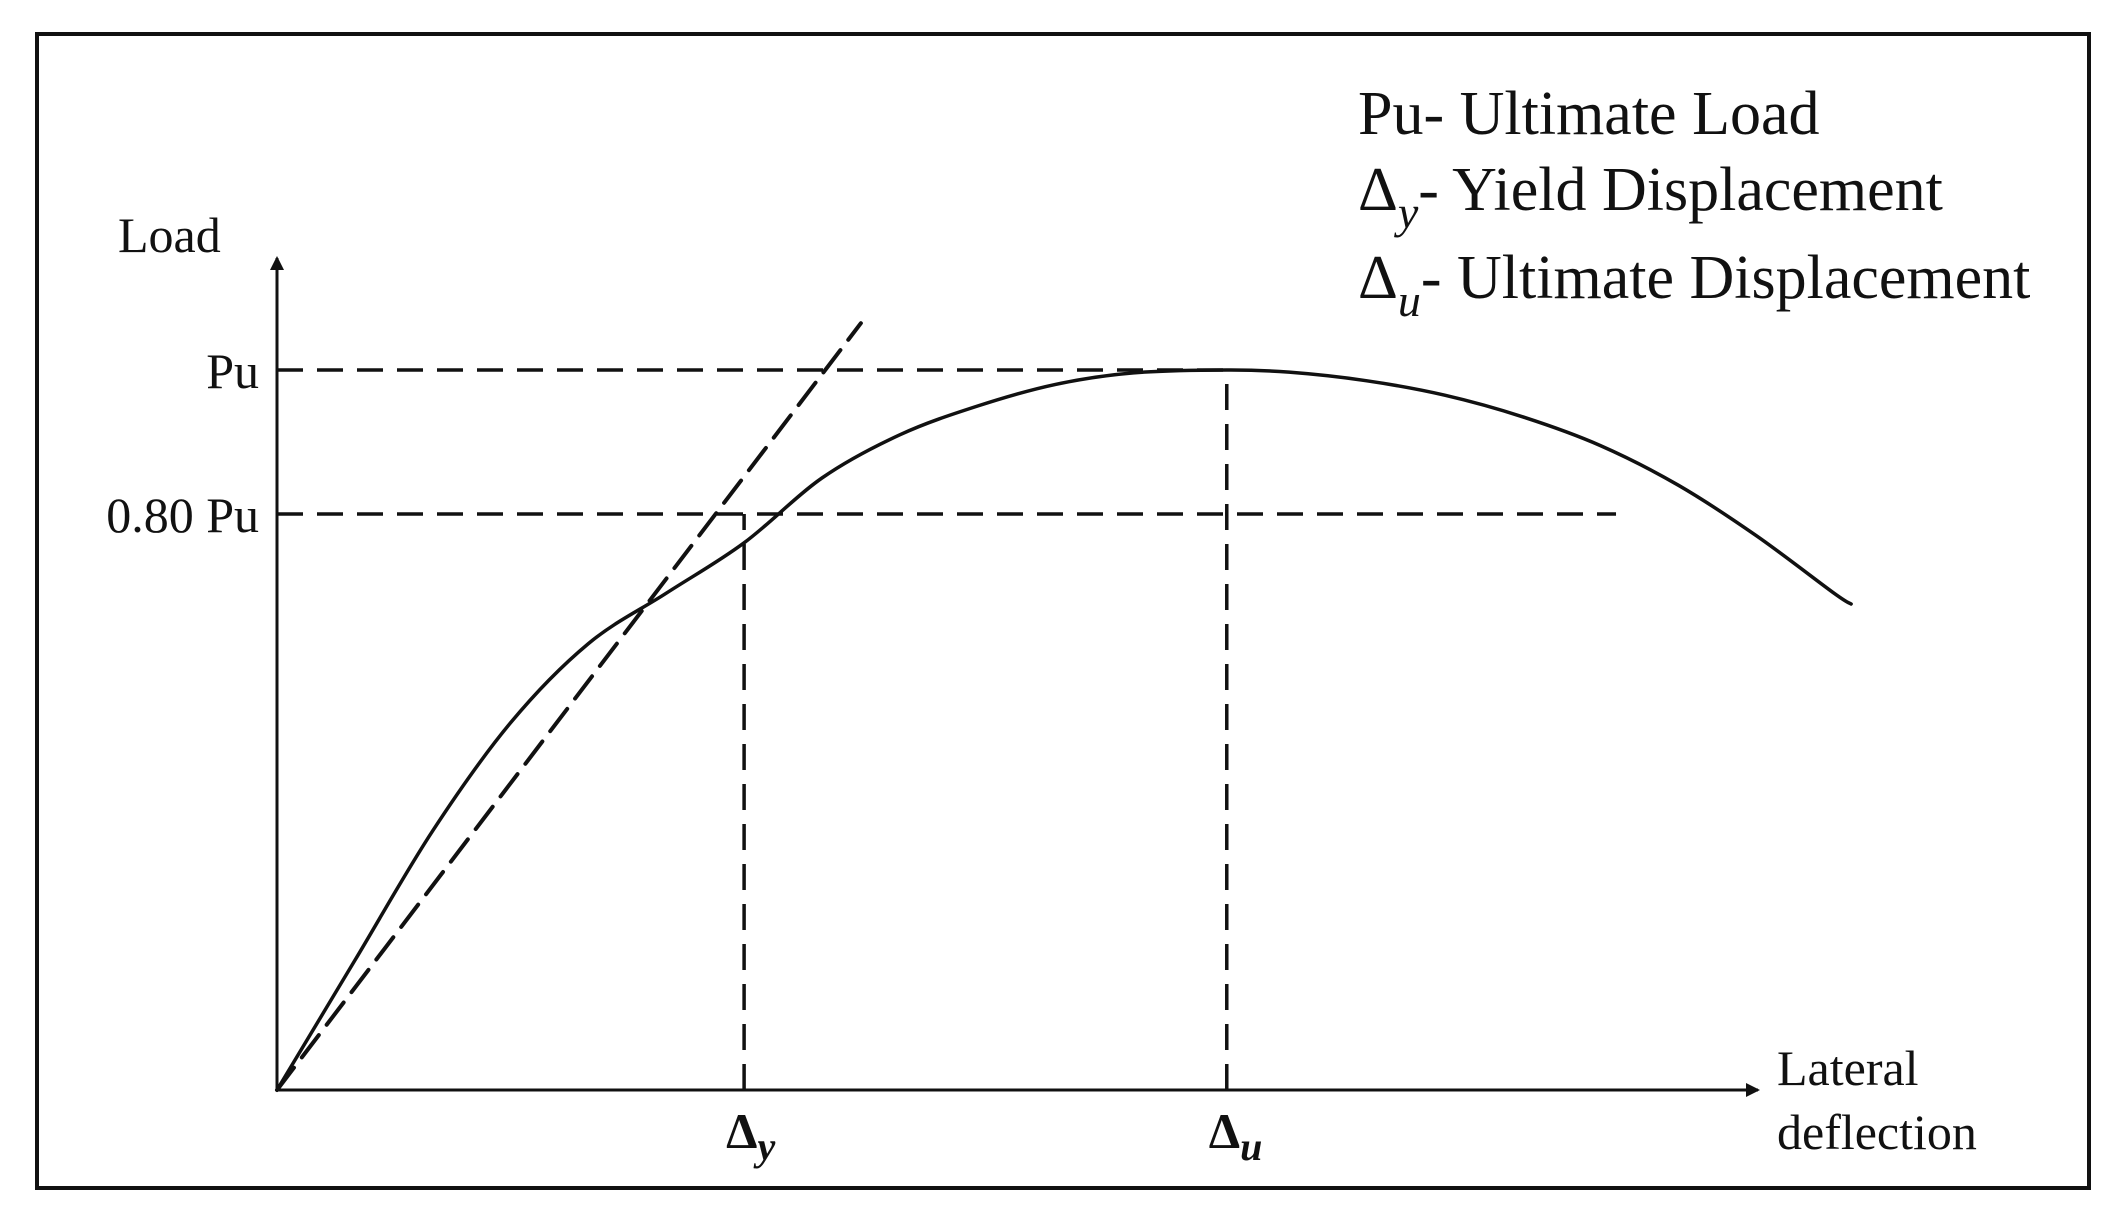 Image resolution: width=2125 pixels, height=1232 pixels. I want to click on y-tick-label-0: Pu, so click(232, 371).